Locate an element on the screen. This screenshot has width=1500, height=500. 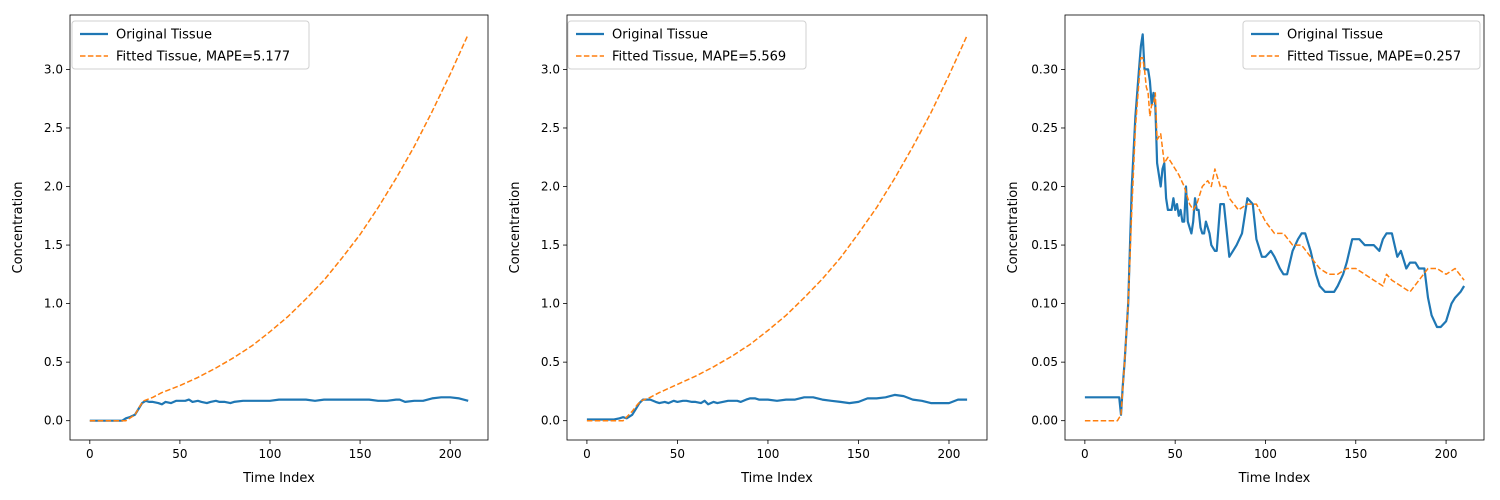
y-tick-label: 0.05 is located at coordinates (1044, 362).